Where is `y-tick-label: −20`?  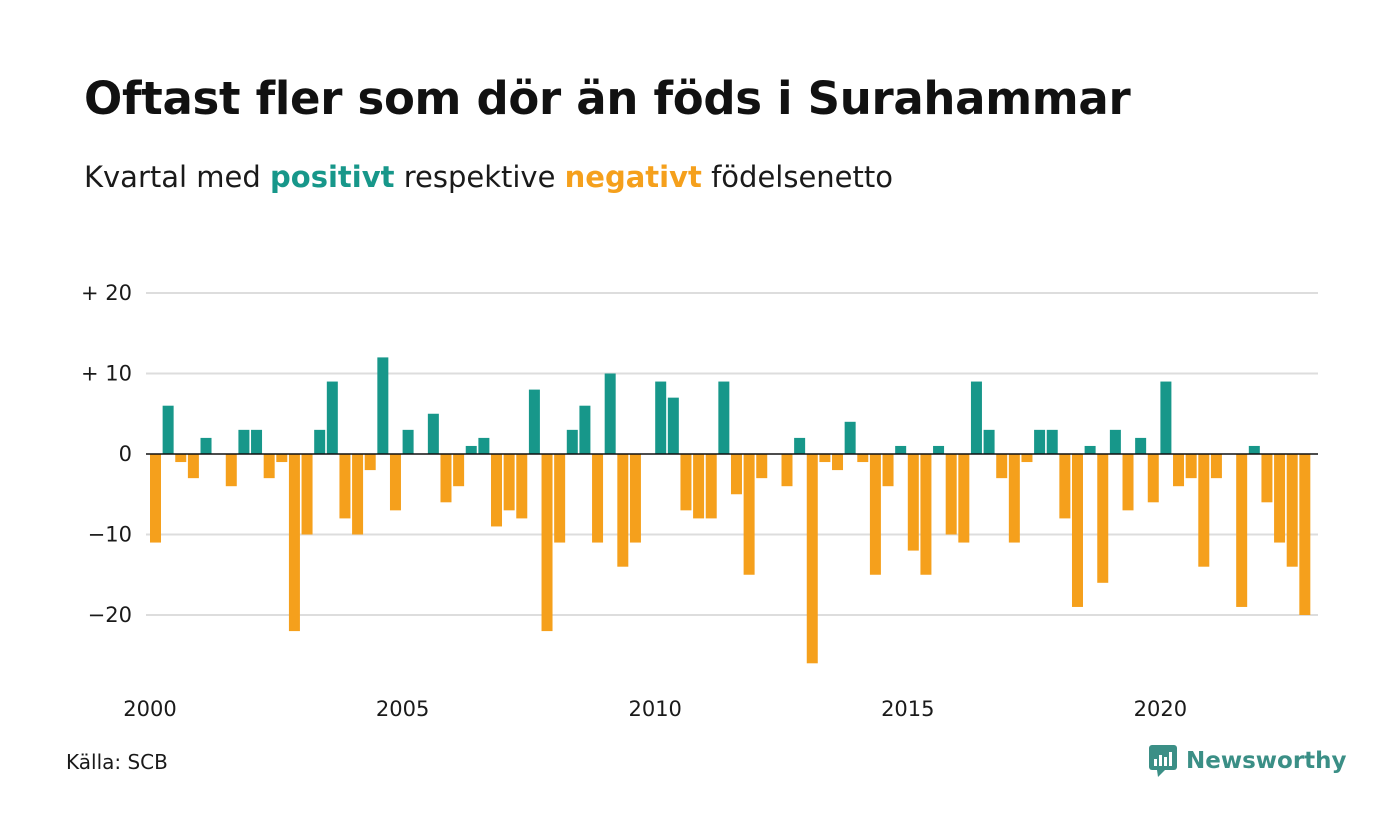 y-tick-label: −20 is located at coordinates (110, 615).